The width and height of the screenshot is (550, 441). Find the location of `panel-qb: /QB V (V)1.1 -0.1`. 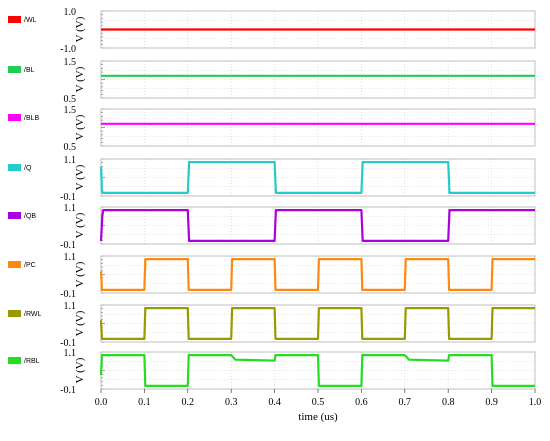

panel-qb: /QB V (V)1.1 -0.1 is located at coordinates (272, 227).